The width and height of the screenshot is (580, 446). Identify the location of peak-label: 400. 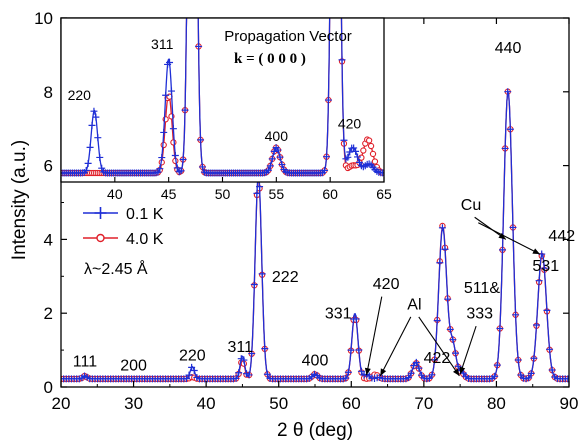
(315, 361).